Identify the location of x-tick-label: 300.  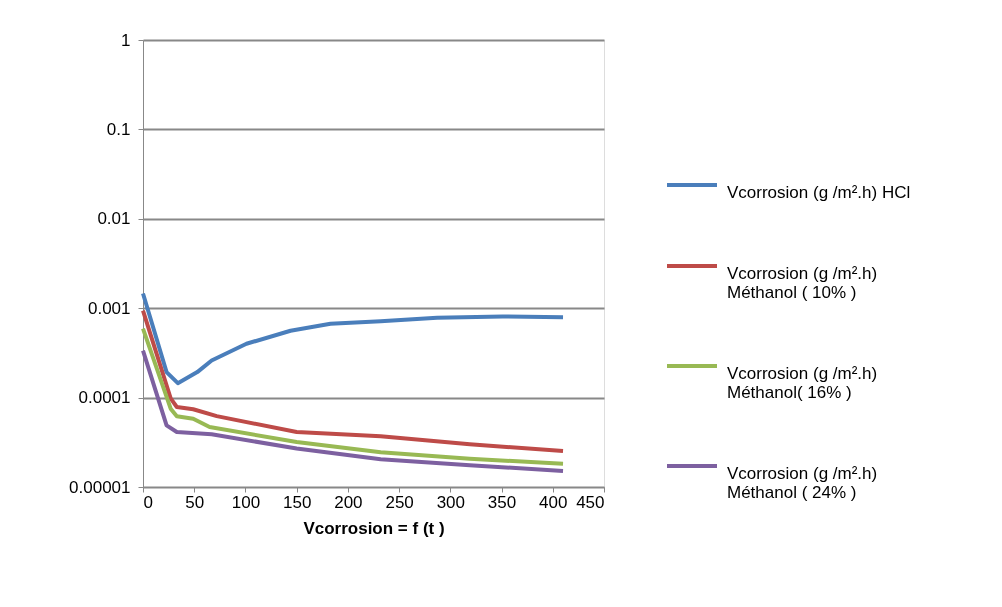
(451, 502).